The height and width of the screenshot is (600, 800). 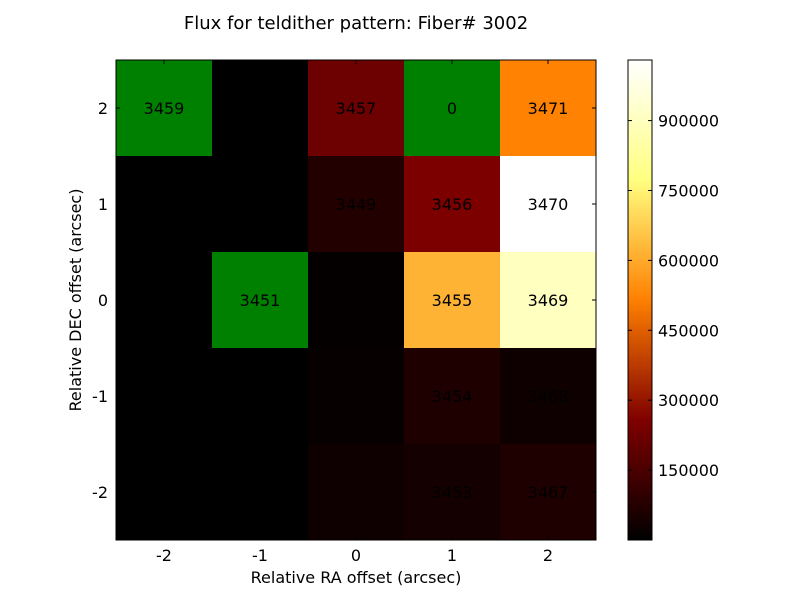 I want to click on y-tick-label: 0, so click(x=103, y=300).